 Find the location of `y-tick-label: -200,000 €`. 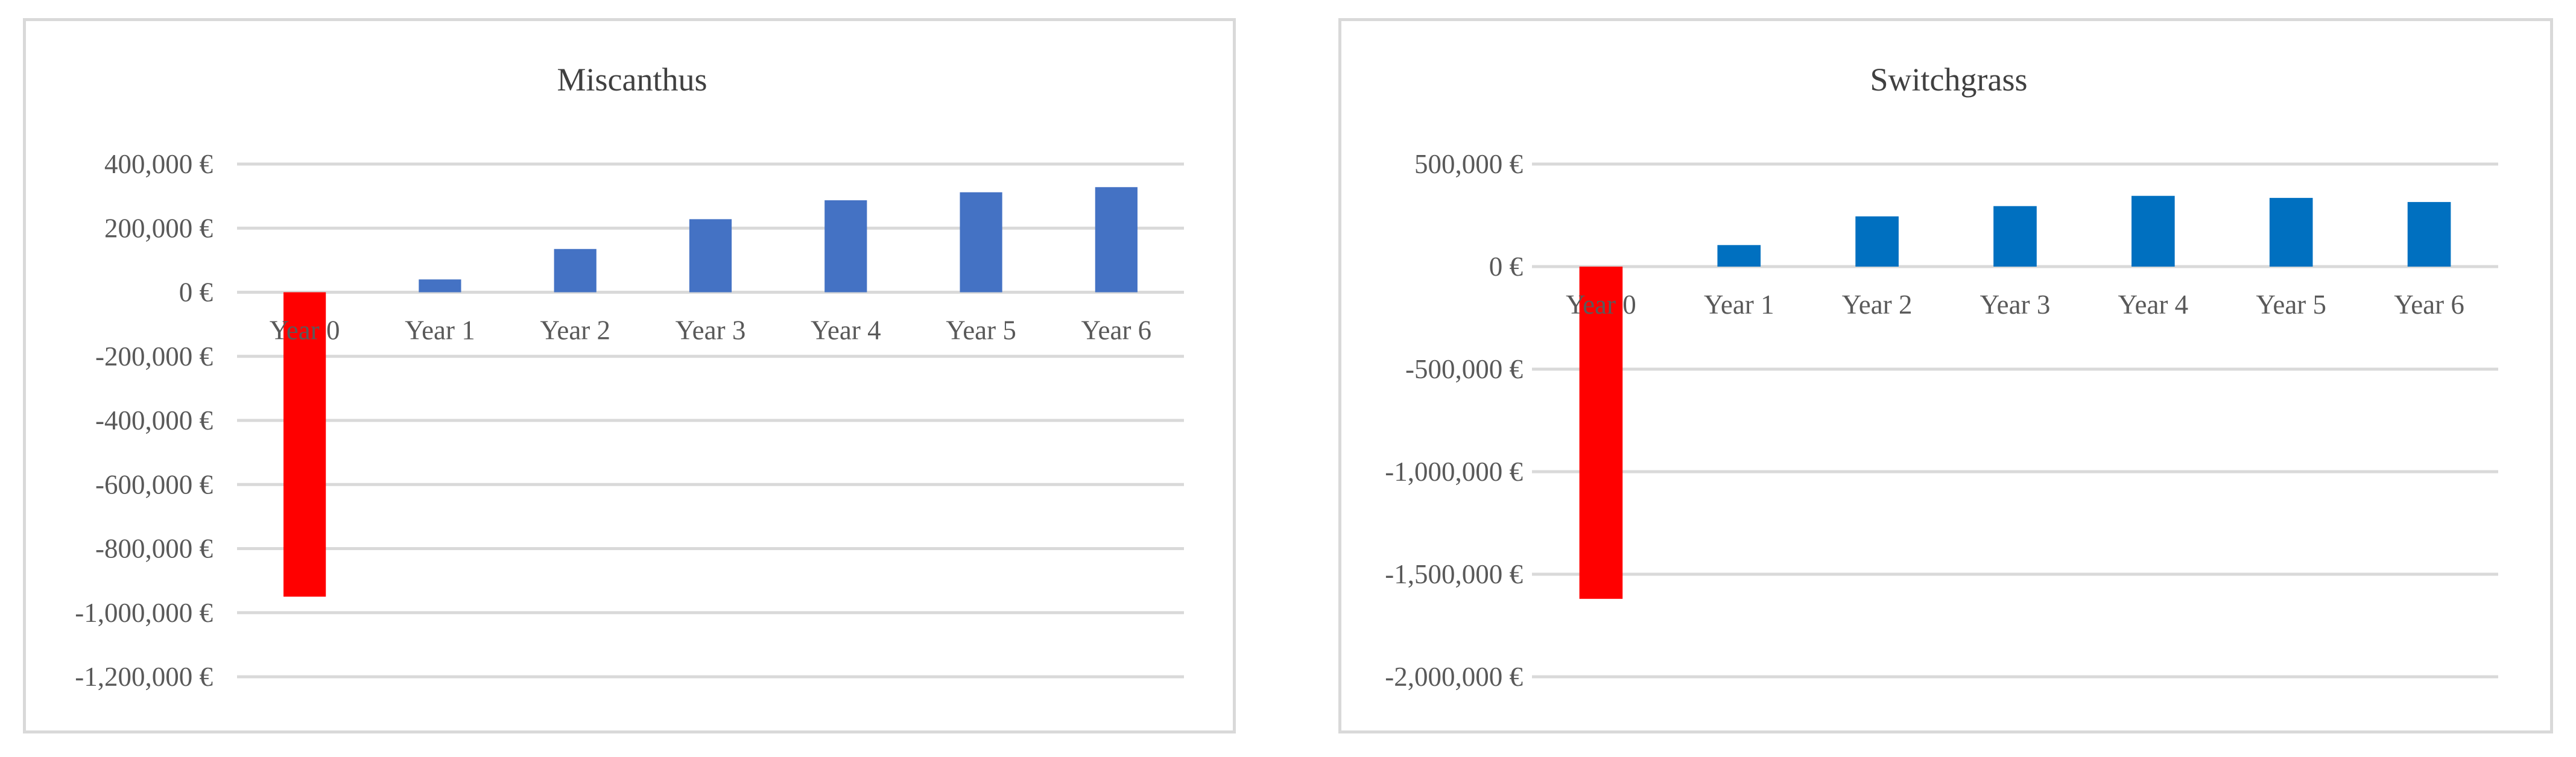

y-tick-label: -200,000 € is located at coordinates (154, 356).